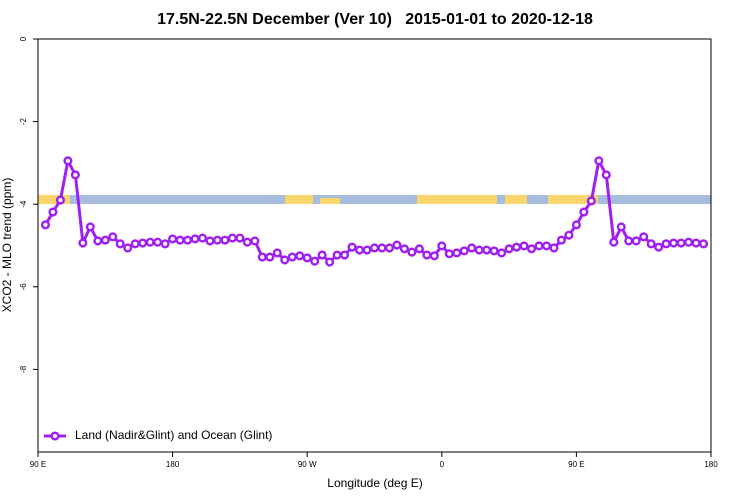 This screenshot has width=750, height=500. I want to click on legend-marker, so click(55, 436).